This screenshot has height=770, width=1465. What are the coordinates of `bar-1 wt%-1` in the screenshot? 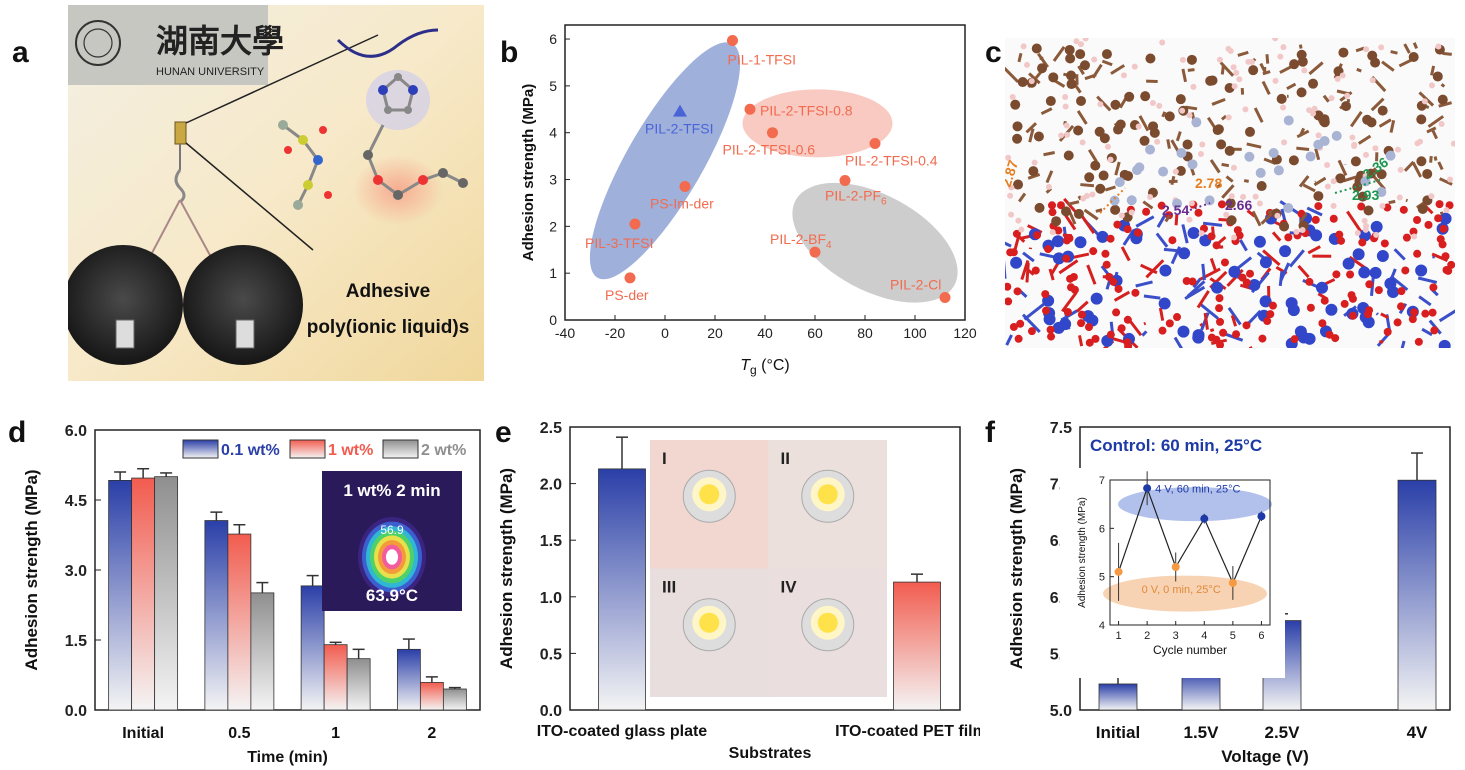 It's located at (335, 677).